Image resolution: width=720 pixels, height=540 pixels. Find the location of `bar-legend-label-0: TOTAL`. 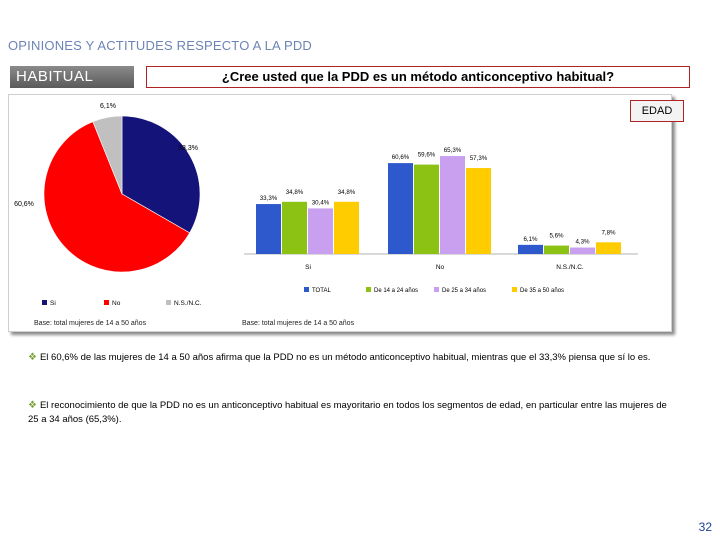

bar-legend-label-0: TOTAL is located at coordinates (321, 291).